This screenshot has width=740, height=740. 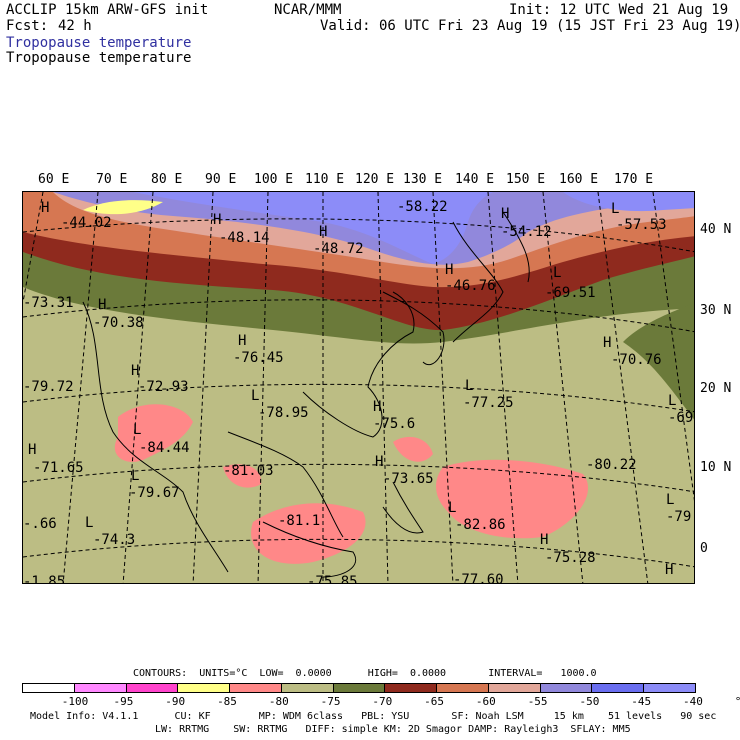 I want to click on center-value: -72.93, so click(x=163, y=387).